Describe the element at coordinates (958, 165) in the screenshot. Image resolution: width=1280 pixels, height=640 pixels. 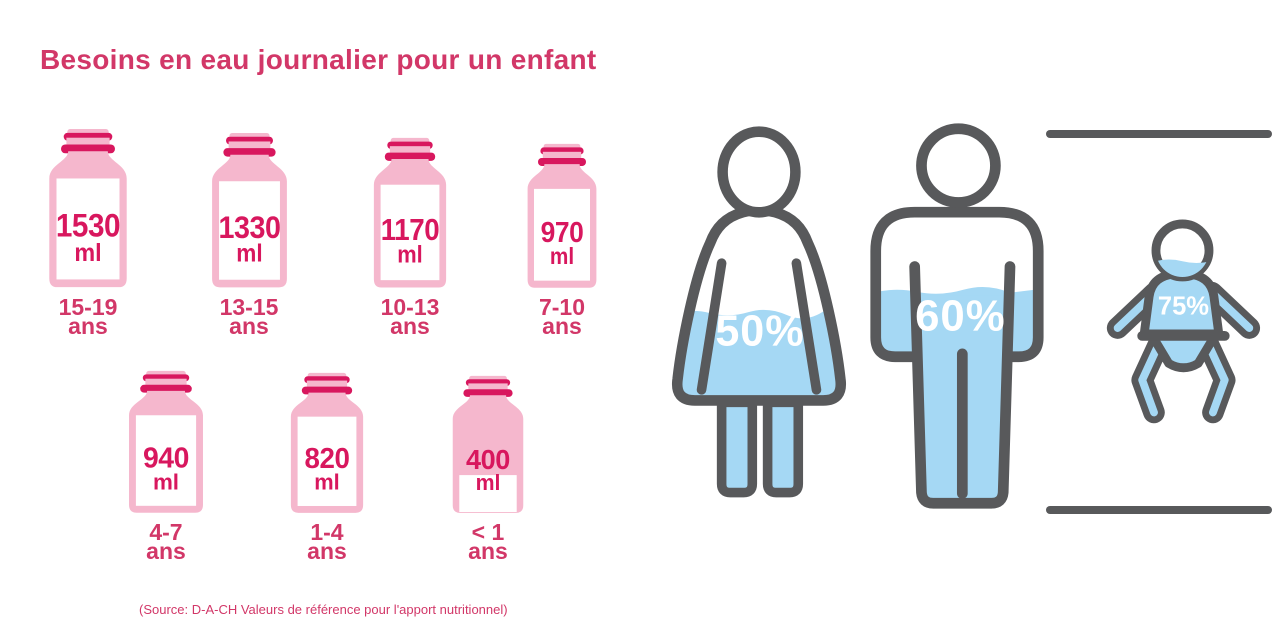
I see `man-head` at that location.